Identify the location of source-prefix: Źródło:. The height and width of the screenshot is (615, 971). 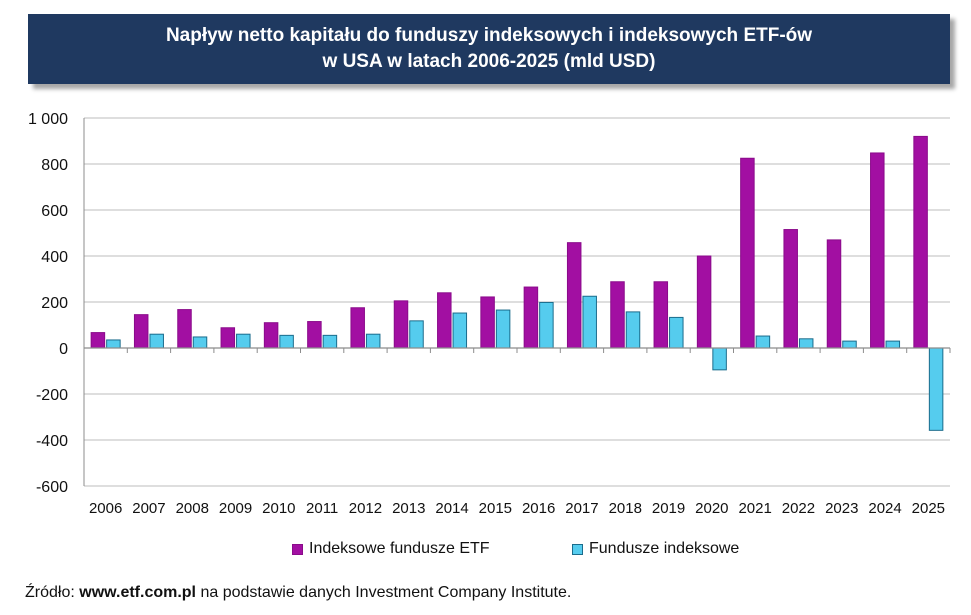
(52, 592).